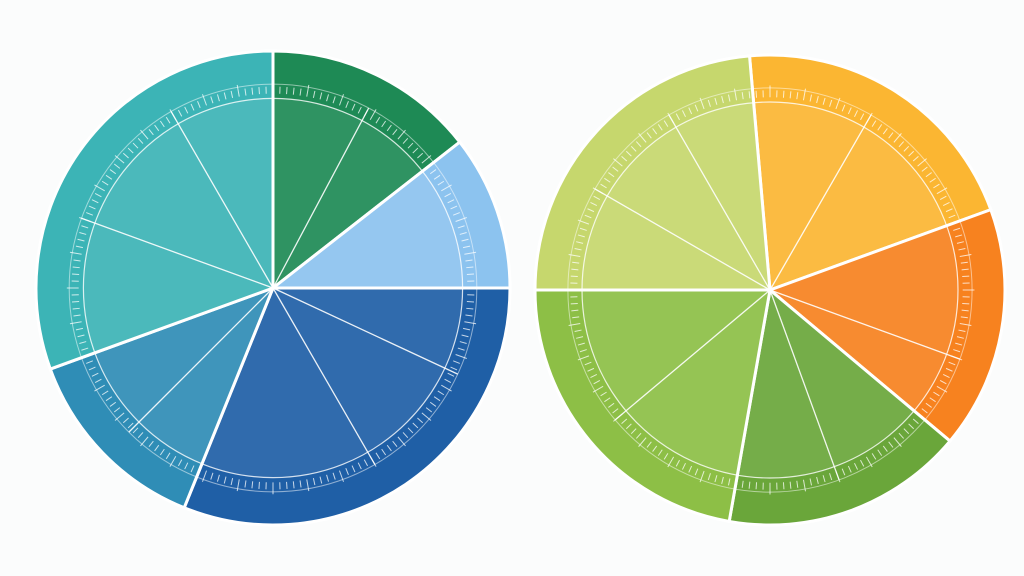  Describe the element at coordinates (348, 193) in the screenshot. I see `wedge-inner-shade` at that location.